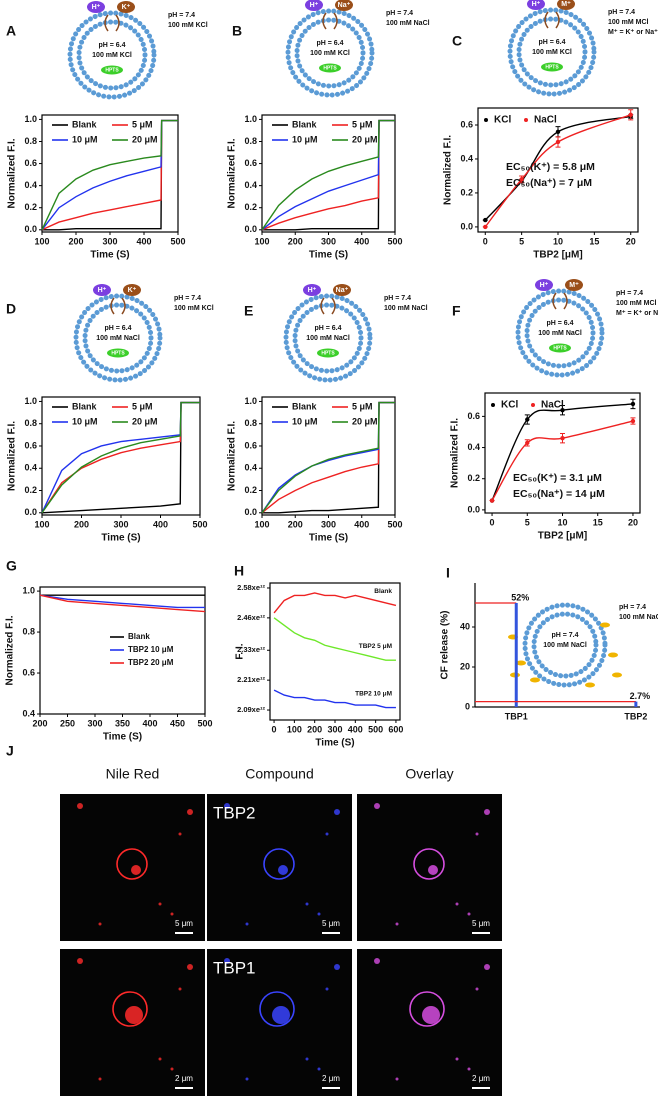 The width and height of the screenshot is (658, 1099). Describe the element at coordinates (448, 573) in the screenshot. I see `panel-label: I` at that location.